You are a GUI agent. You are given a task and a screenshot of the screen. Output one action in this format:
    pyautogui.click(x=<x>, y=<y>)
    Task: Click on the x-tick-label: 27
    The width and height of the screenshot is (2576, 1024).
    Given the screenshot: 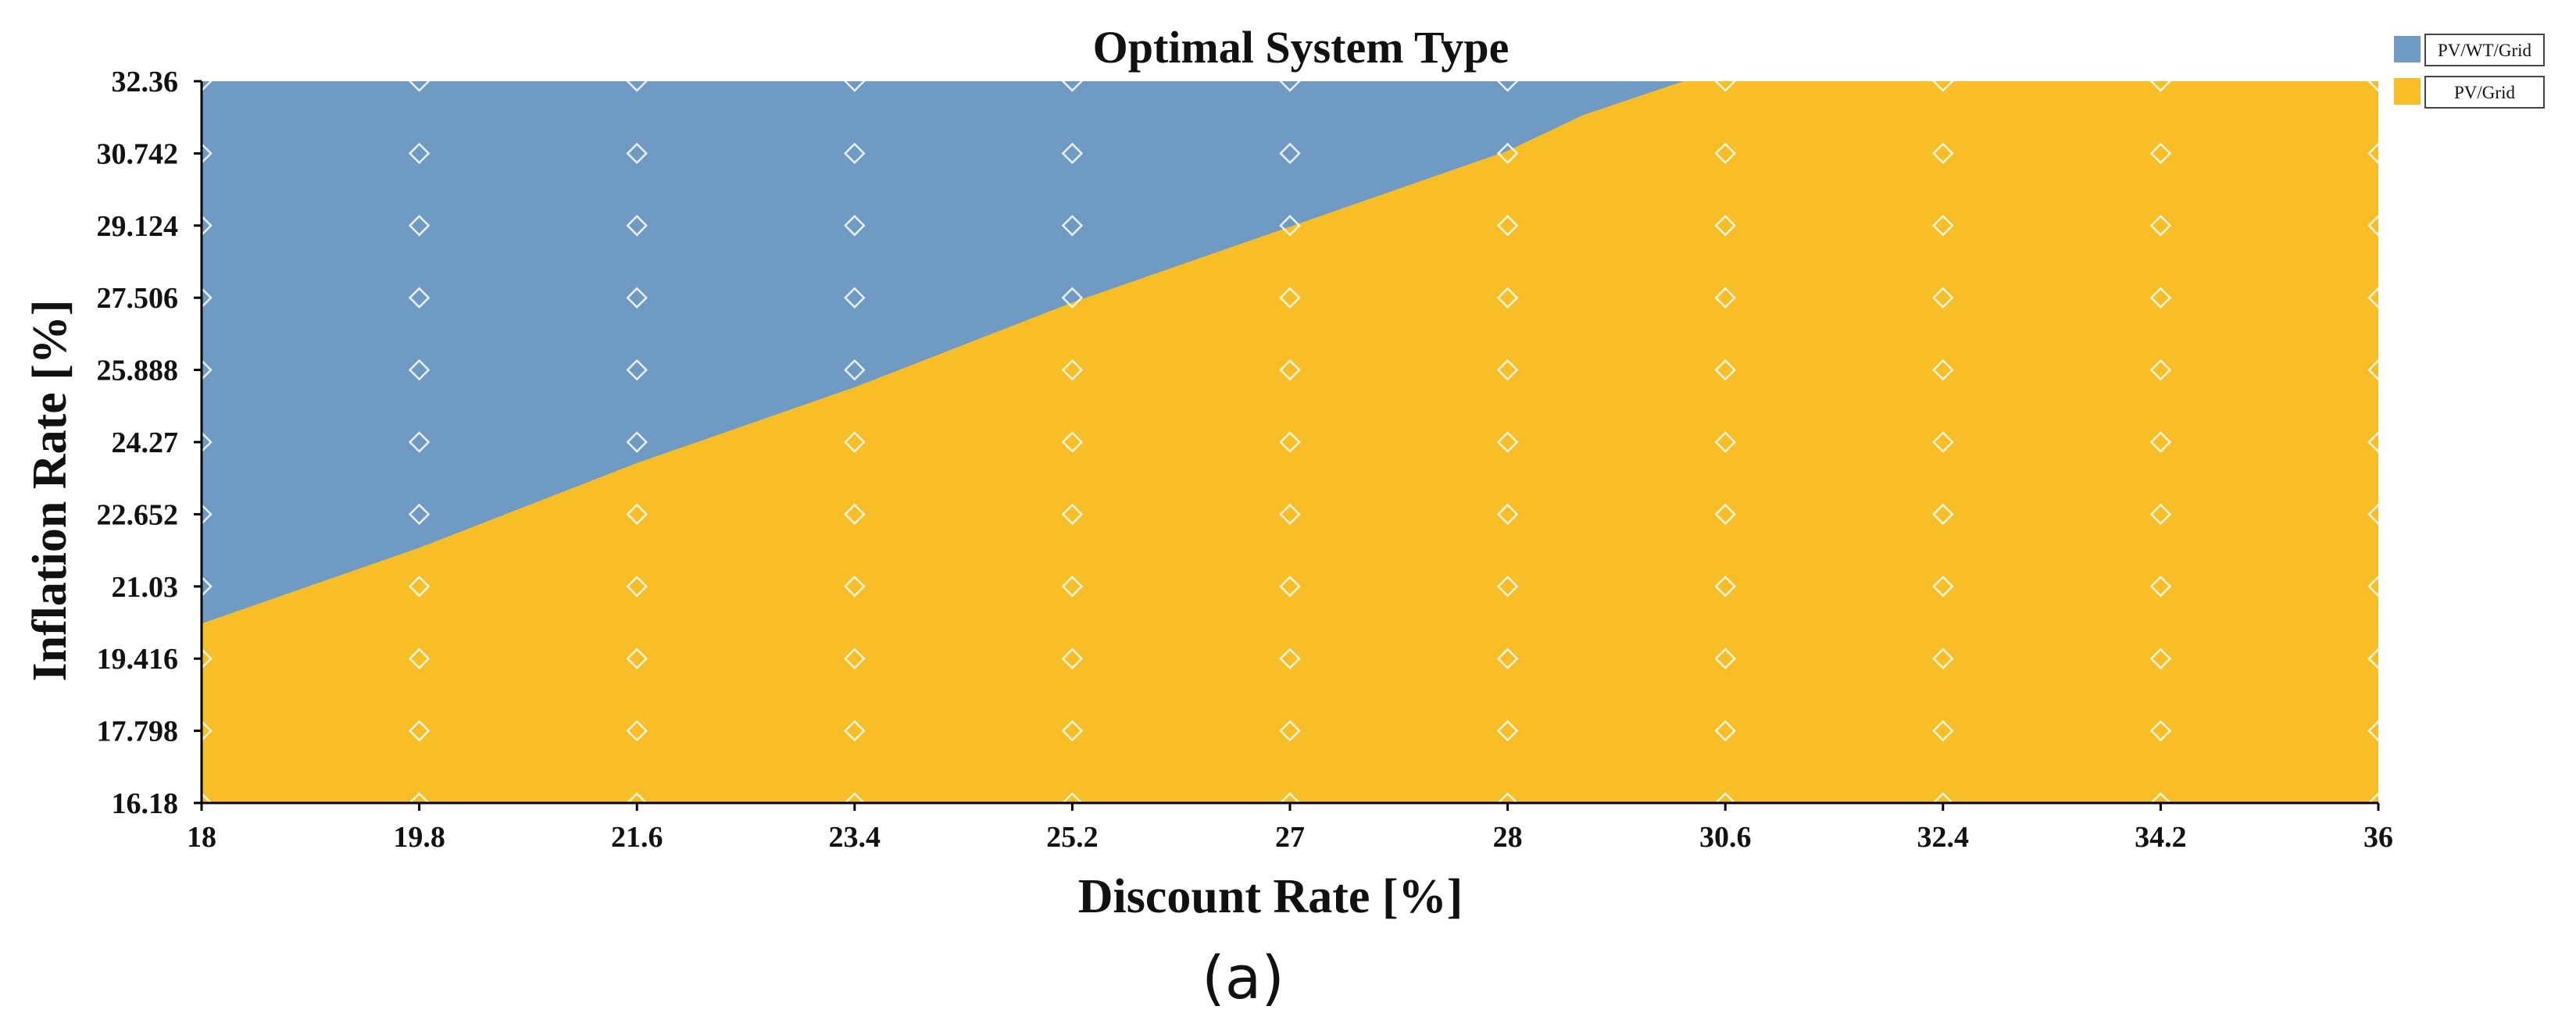 What is the action you would take?
    pyautogui.click(x=1290, y=837)
    